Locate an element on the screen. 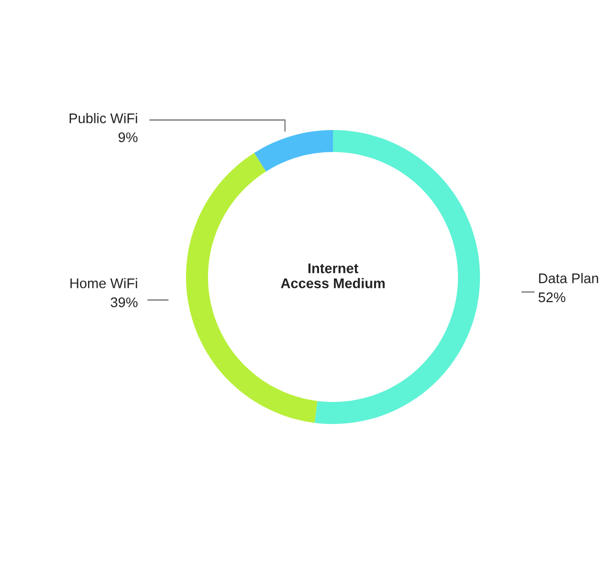  text: Internet Access Medium is located at coordinates (332, 276).